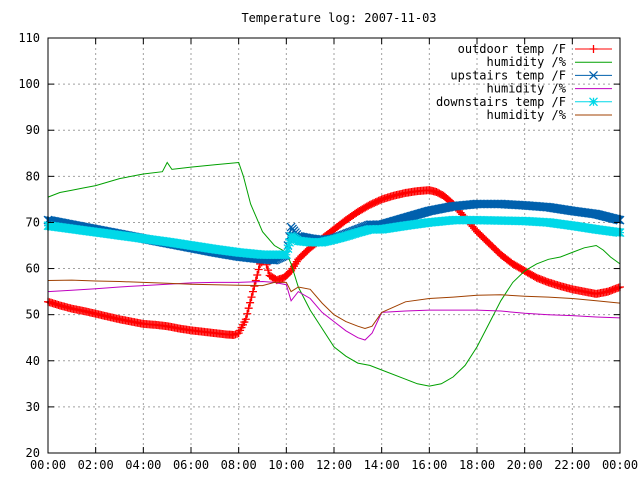  I want to click on x-tick-label: 10:00, so click(286, 465).